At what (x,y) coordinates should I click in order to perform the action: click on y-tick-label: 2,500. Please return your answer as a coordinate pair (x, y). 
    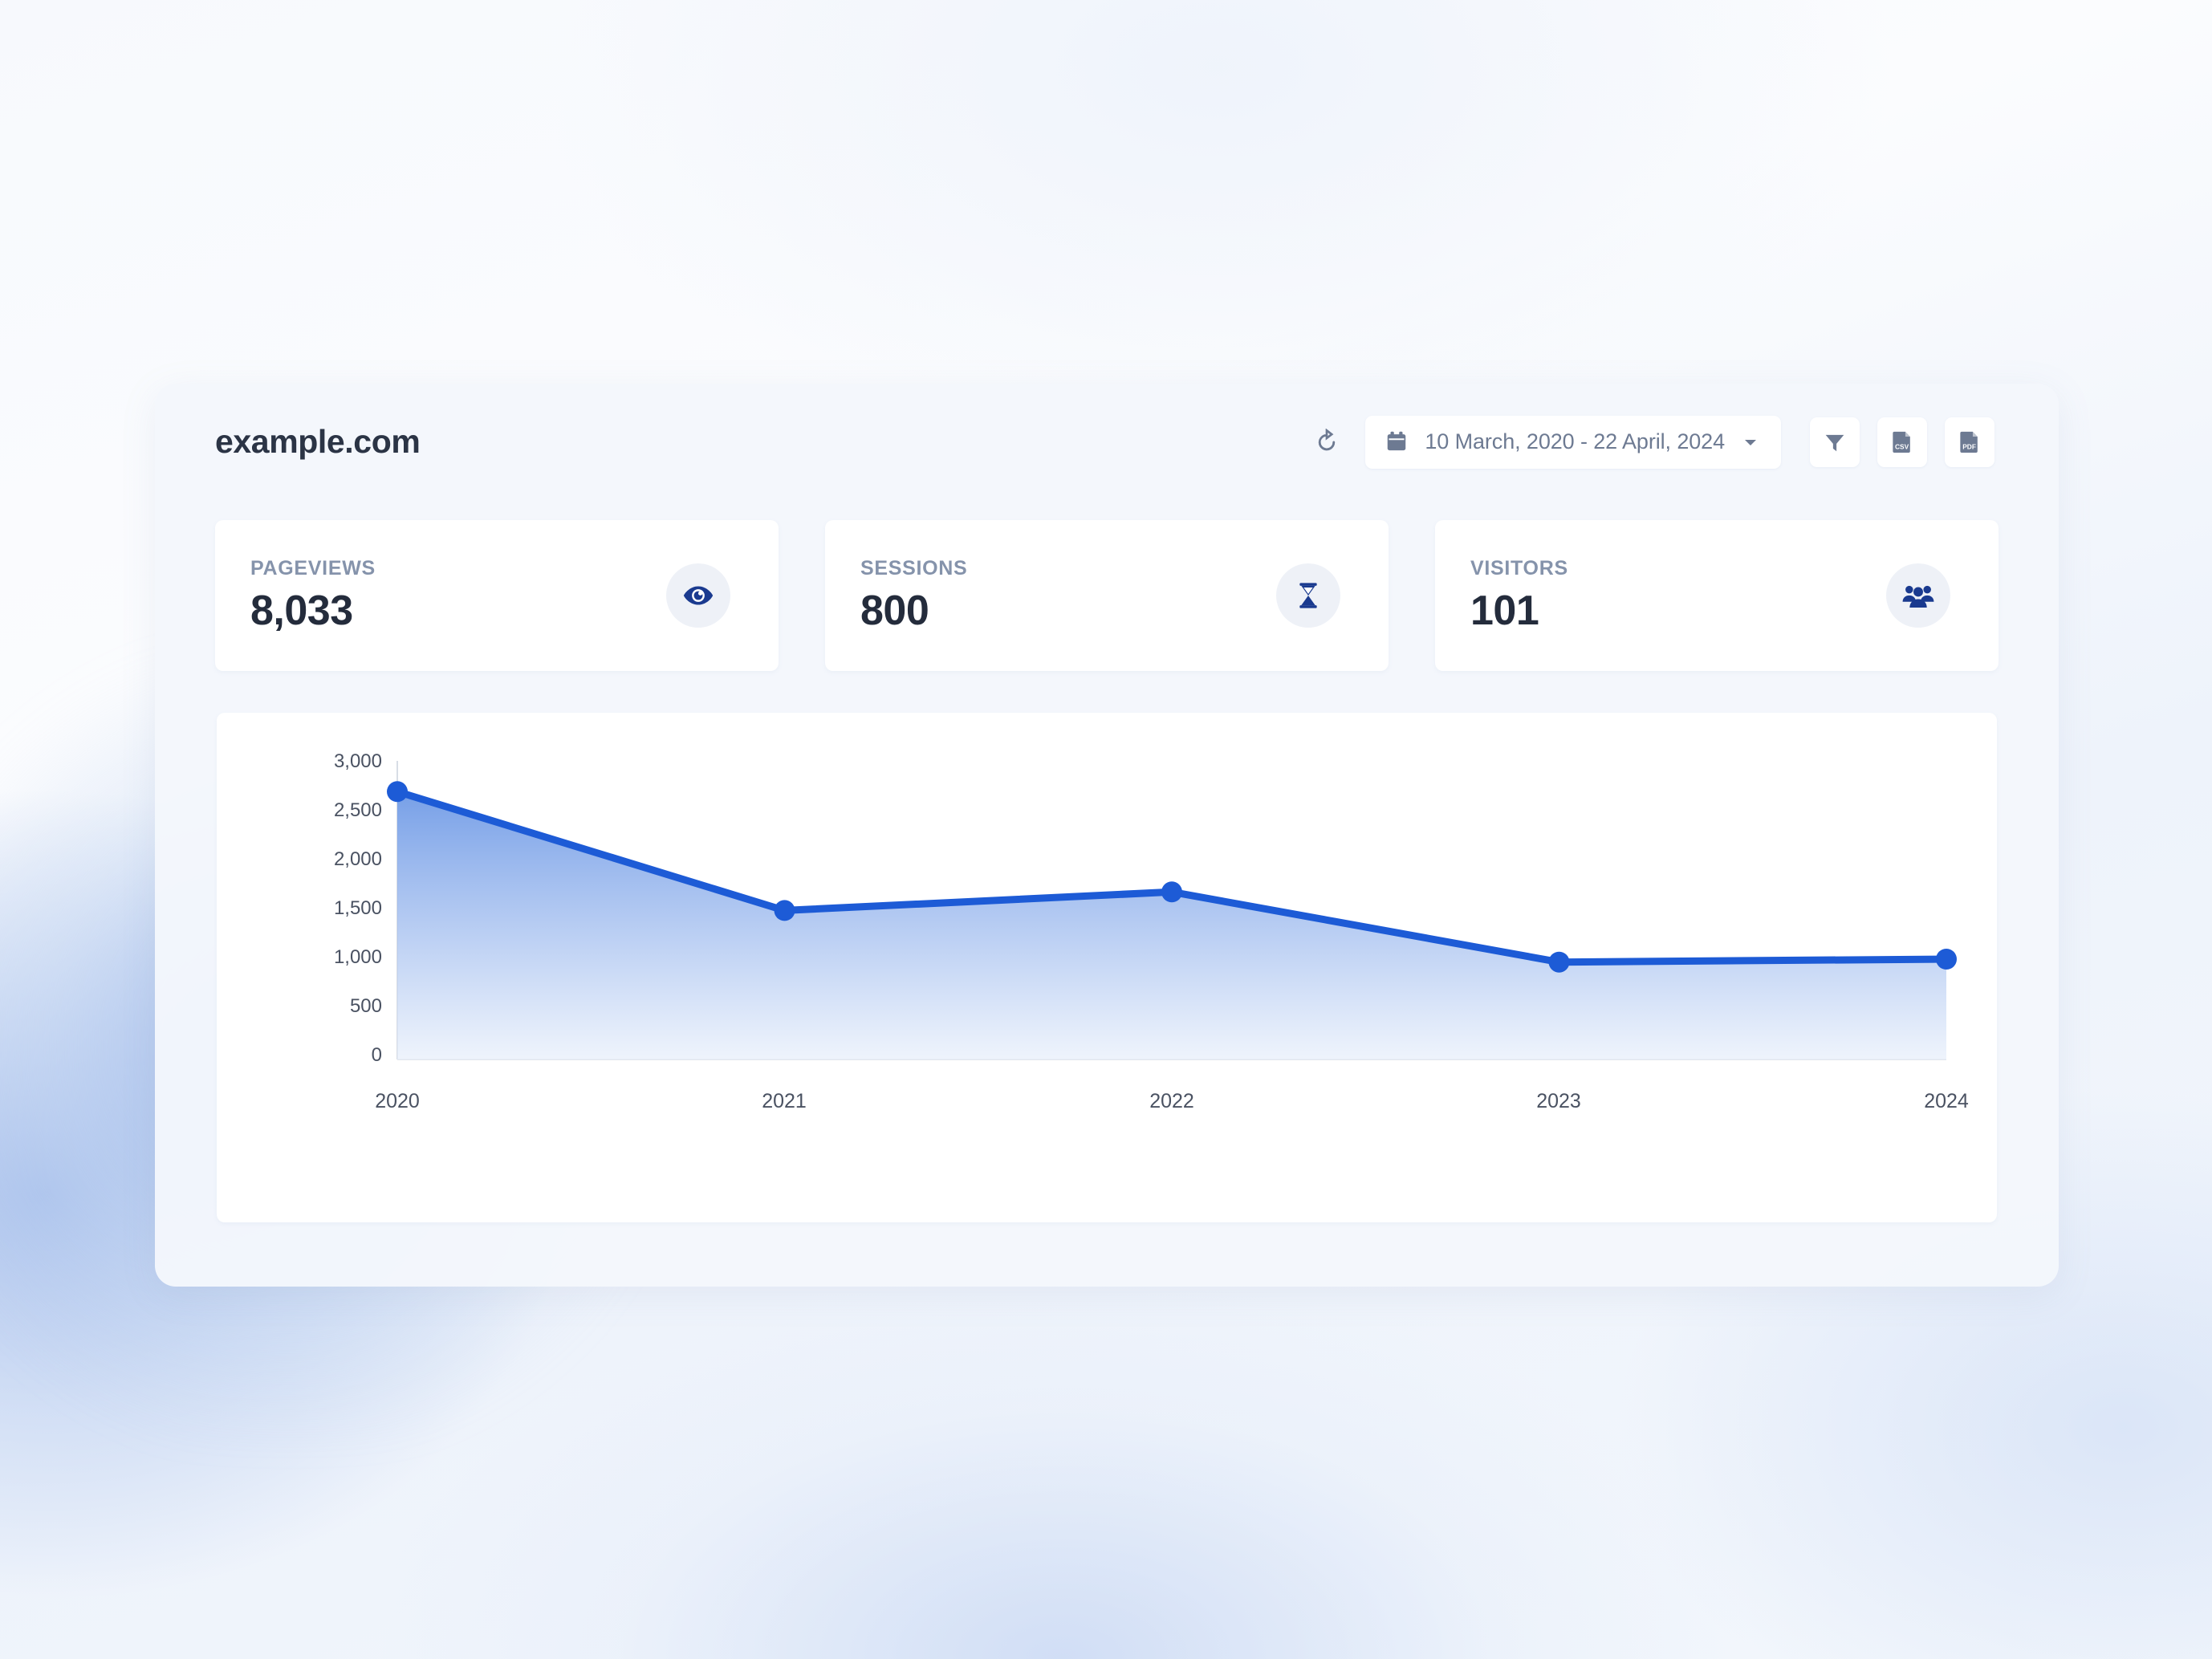
    Looking at the image, I should click on (358, 810).